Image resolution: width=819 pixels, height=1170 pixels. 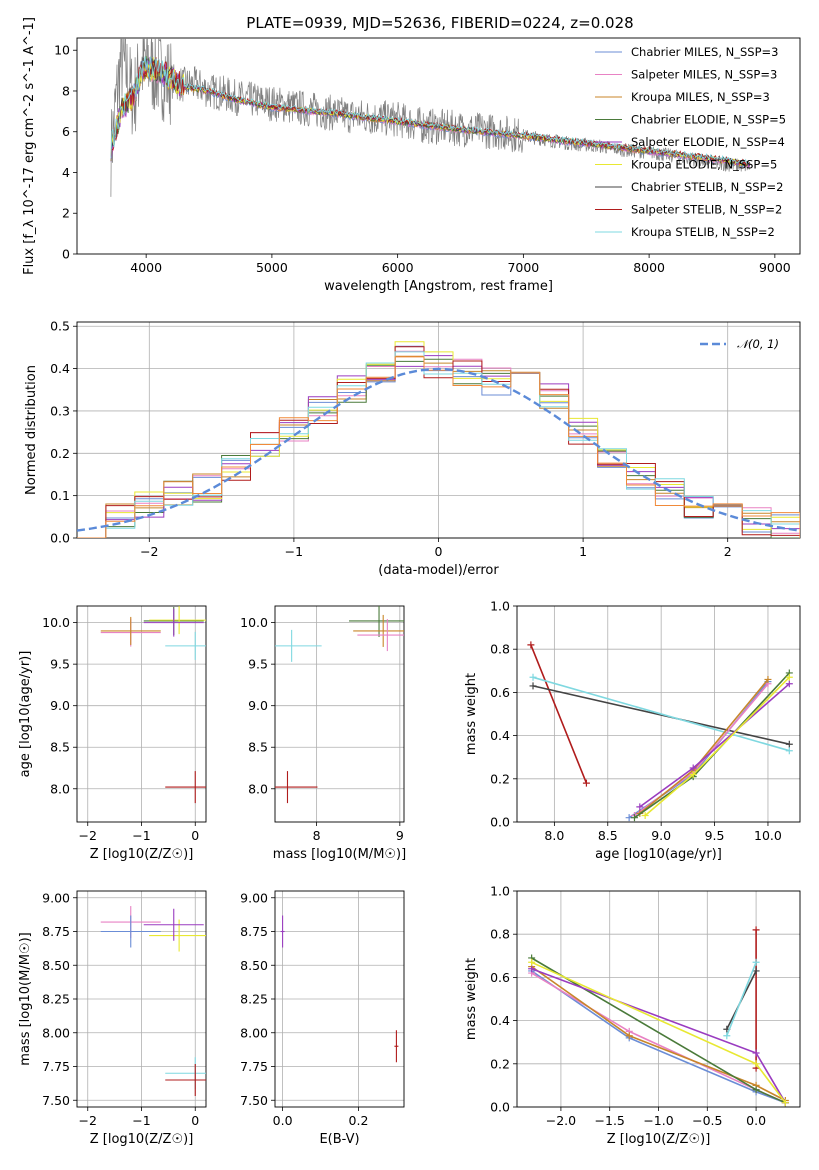 I want to click on y-tick-label: 8.5, so click(x=60, y=747).